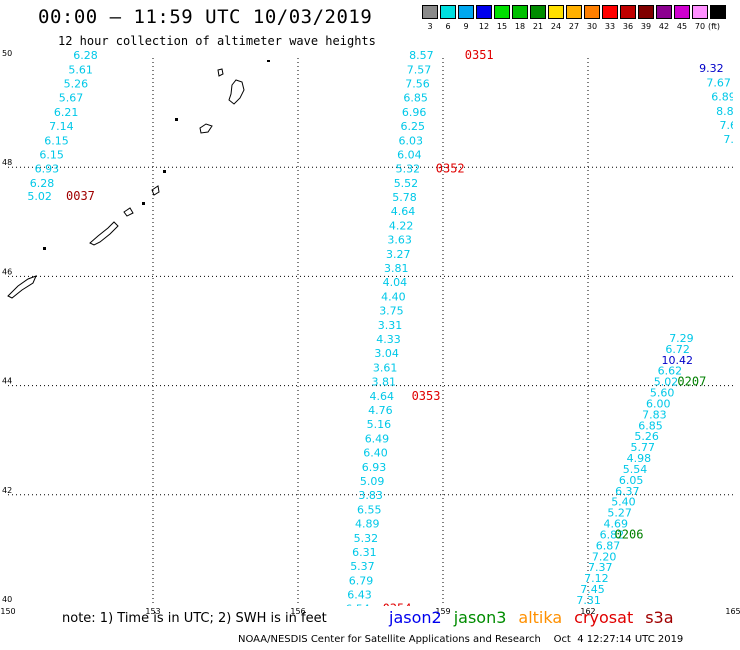  What do you see at coordinates (374, 467) in the screenshot?
I see `wave-height-value: 6.93` at bounding box center [374, 467].